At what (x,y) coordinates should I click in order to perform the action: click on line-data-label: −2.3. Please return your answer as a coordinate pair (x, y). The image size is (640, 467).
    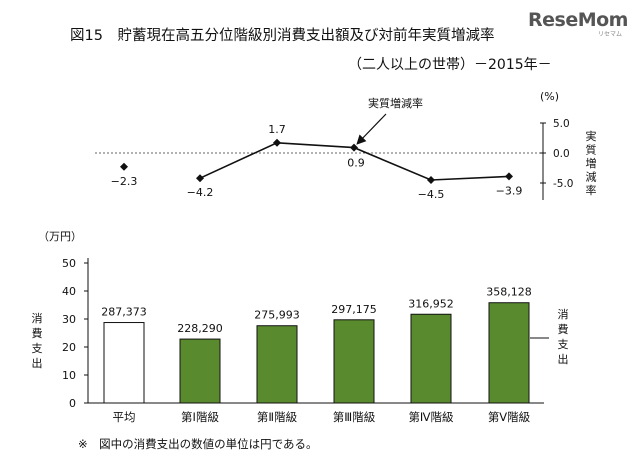
    Looking at the image, I should click on (124, 181).